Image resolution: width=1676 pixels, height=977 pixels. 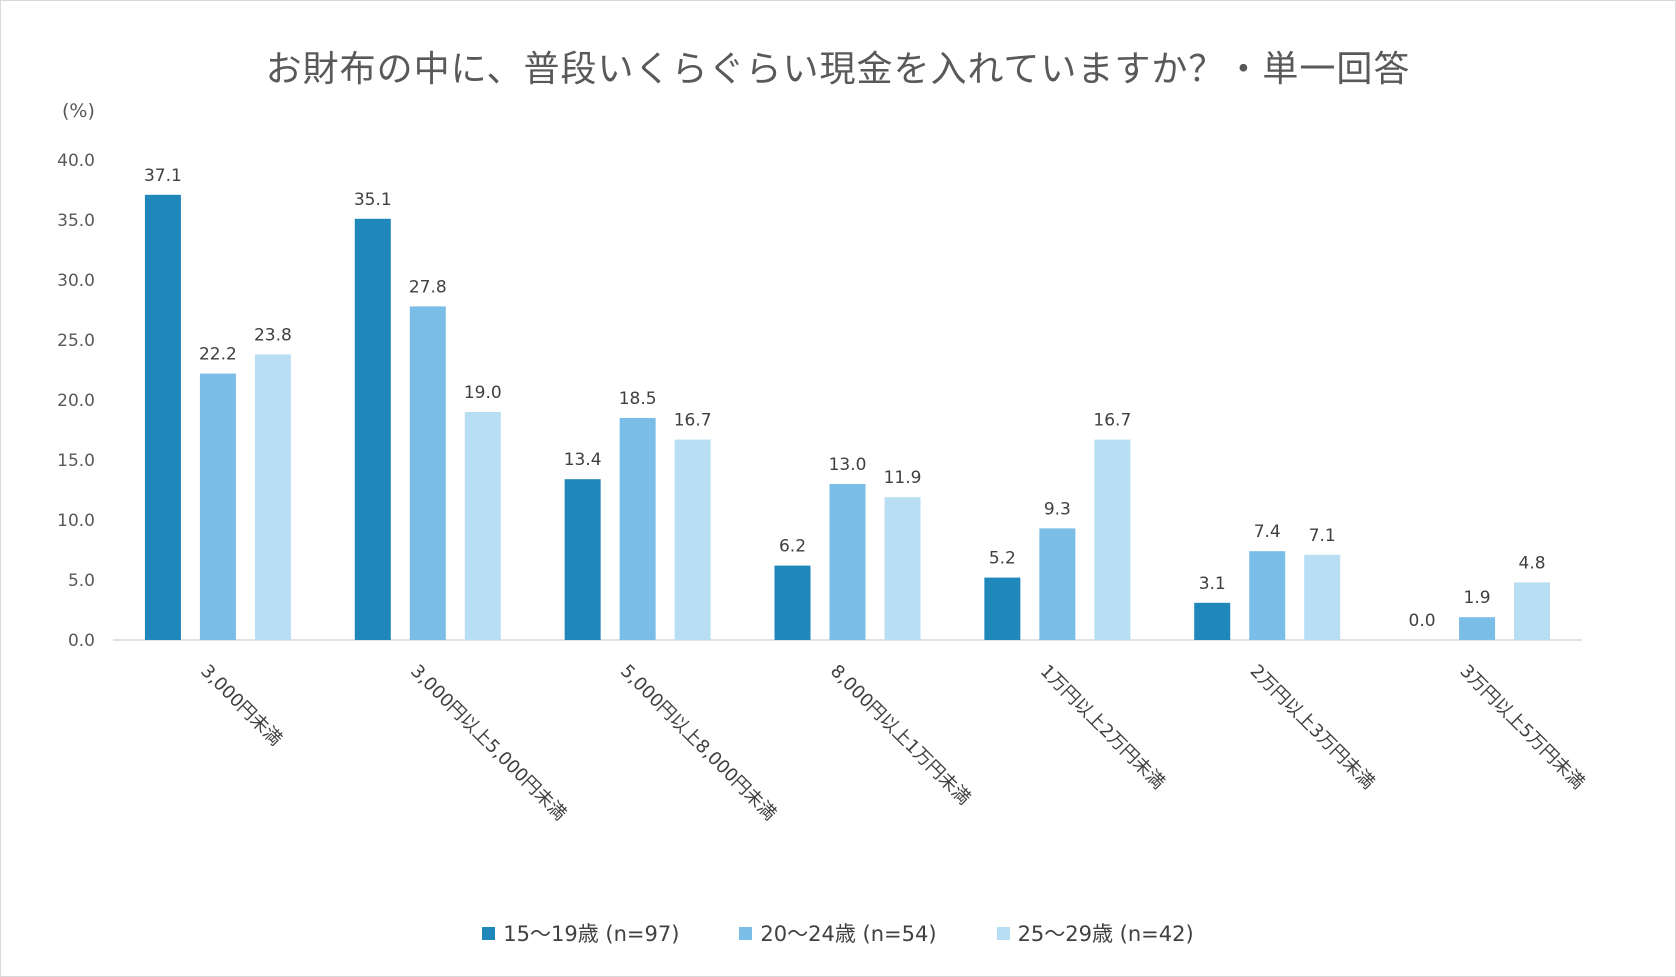 I want to click on data-label: 37.1, so click(x=163, y=176).